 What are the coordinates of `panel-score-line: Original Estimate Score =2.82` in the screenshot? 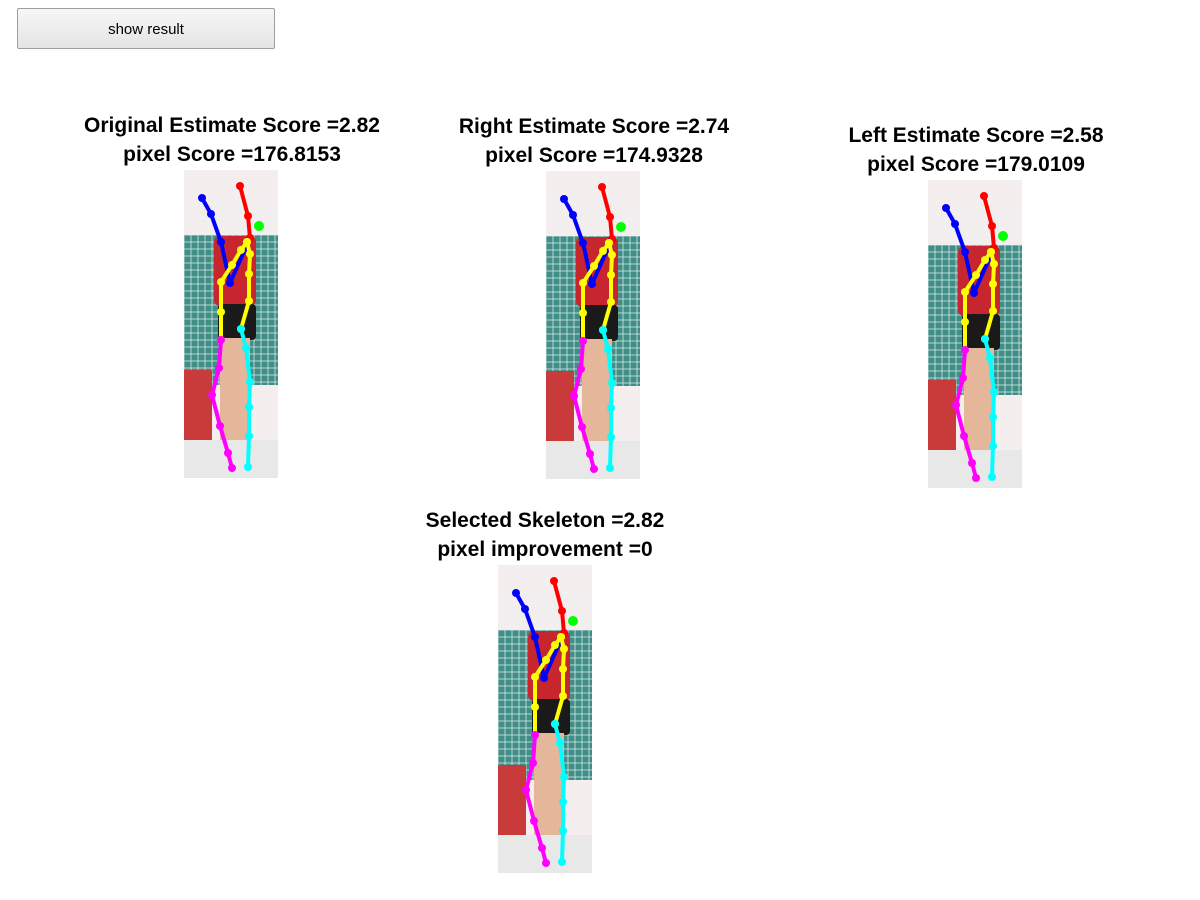 It's located at (232, 125).